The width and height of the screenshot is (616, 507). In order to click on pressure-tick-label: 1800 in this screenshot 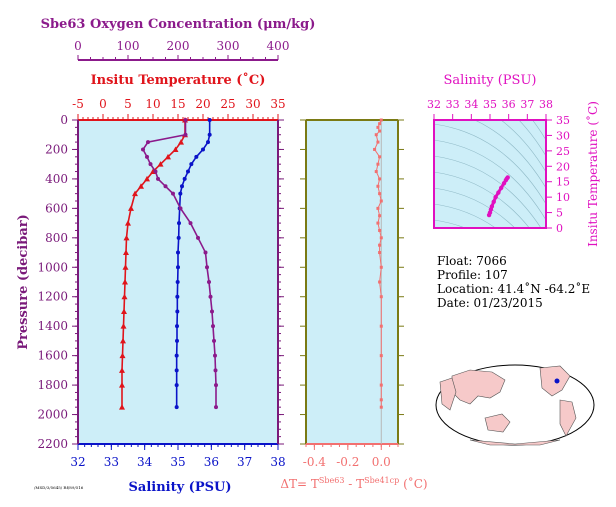, I will do `click(52, 385)`.